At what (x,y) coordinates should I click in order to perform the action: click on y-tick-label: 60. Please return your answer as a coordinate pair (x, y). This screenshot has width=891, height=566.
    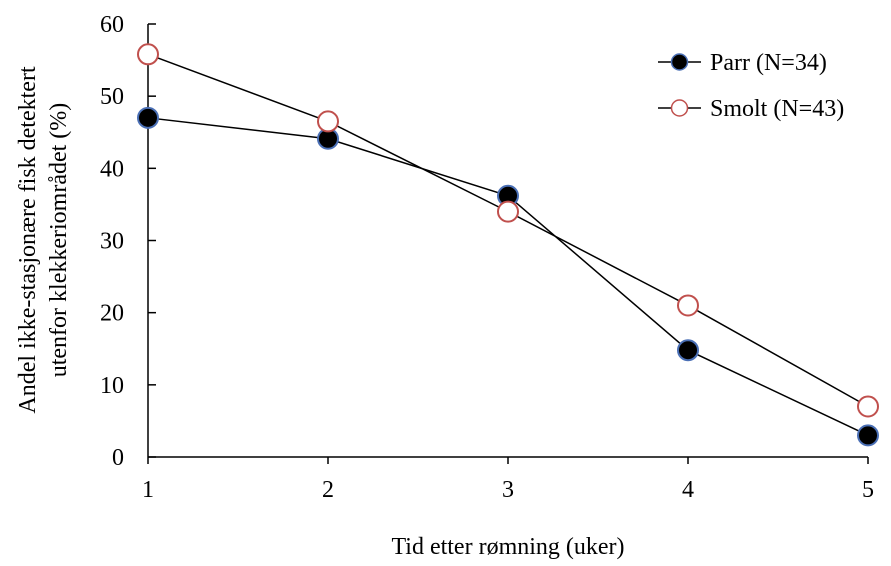
    Looking at the image, I should click on (112, 25).